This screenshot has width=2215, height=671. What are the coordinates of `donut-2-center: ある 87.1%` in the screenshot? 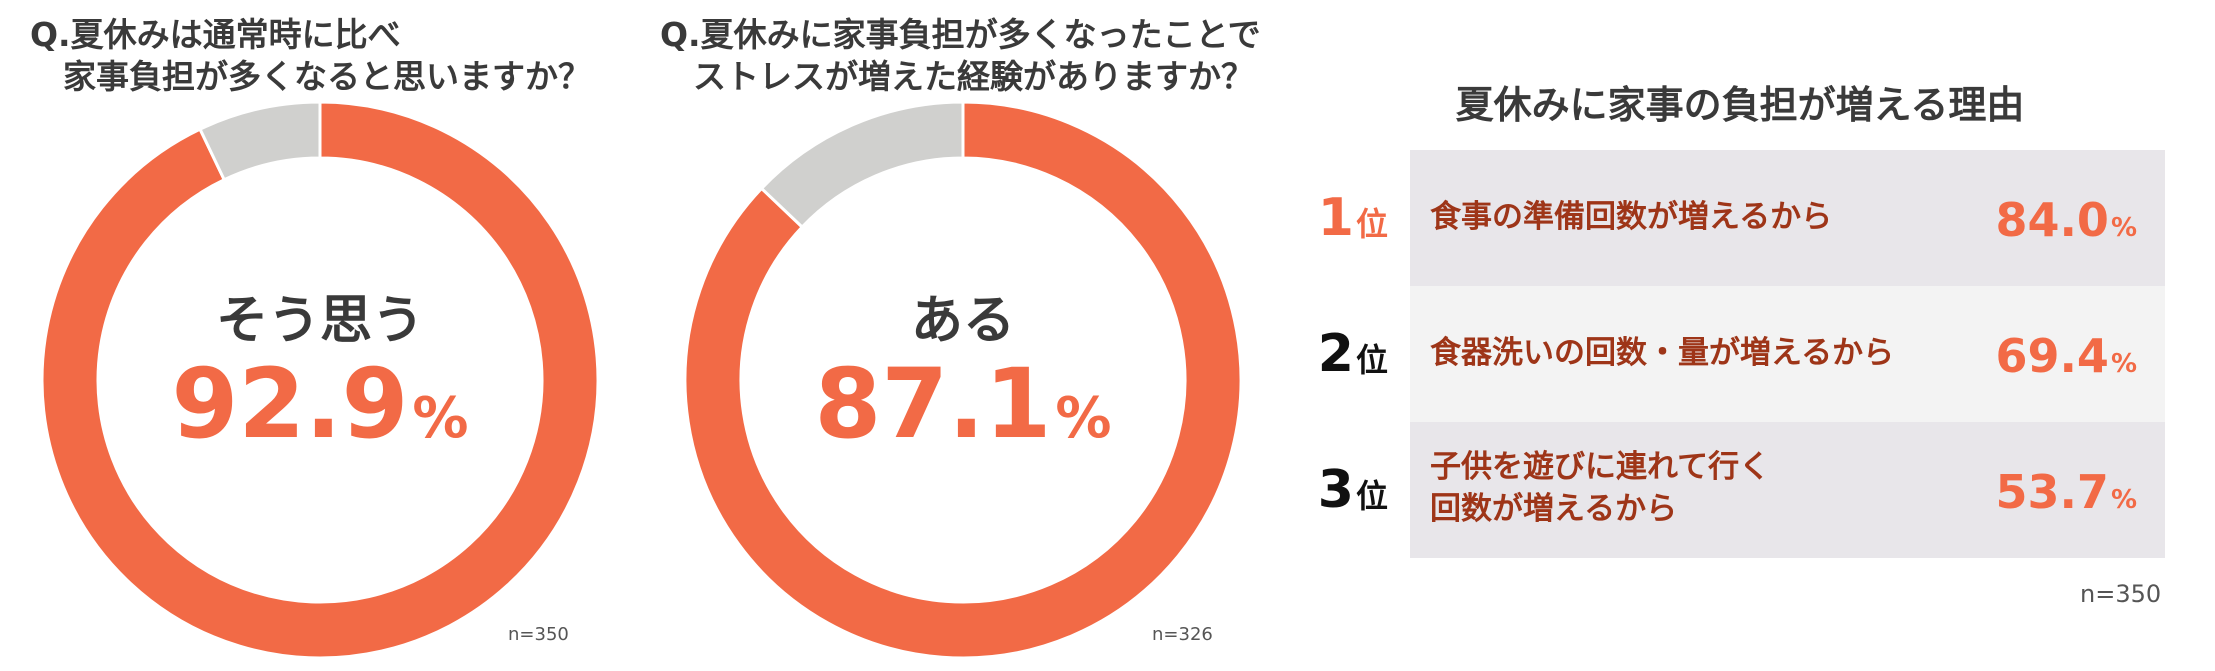 It's located at (963, 380).